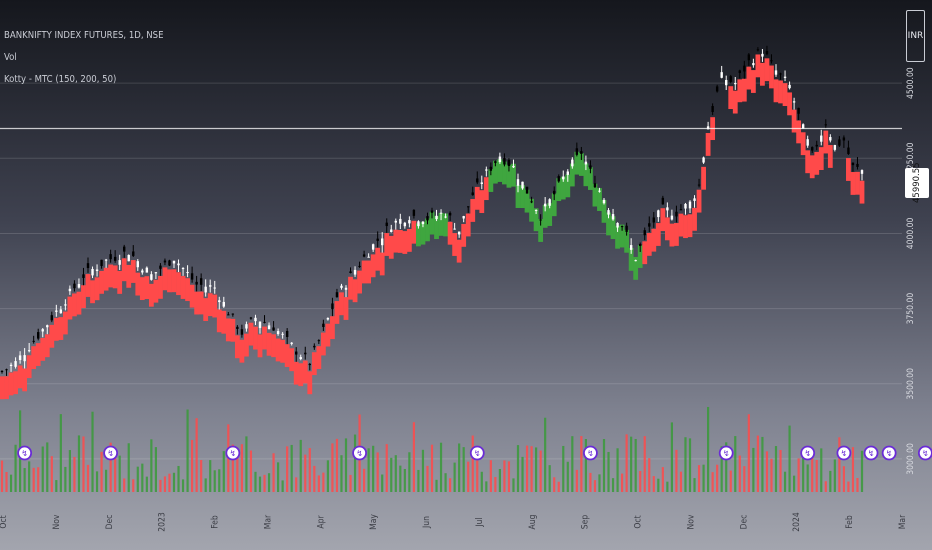  What do you see at coordinates (84, 35) in the screenshot?
I see `symbol-title: BANKNIFTY INDEX FUTURES, 1D, NSE` at bounding box center [84, 35].